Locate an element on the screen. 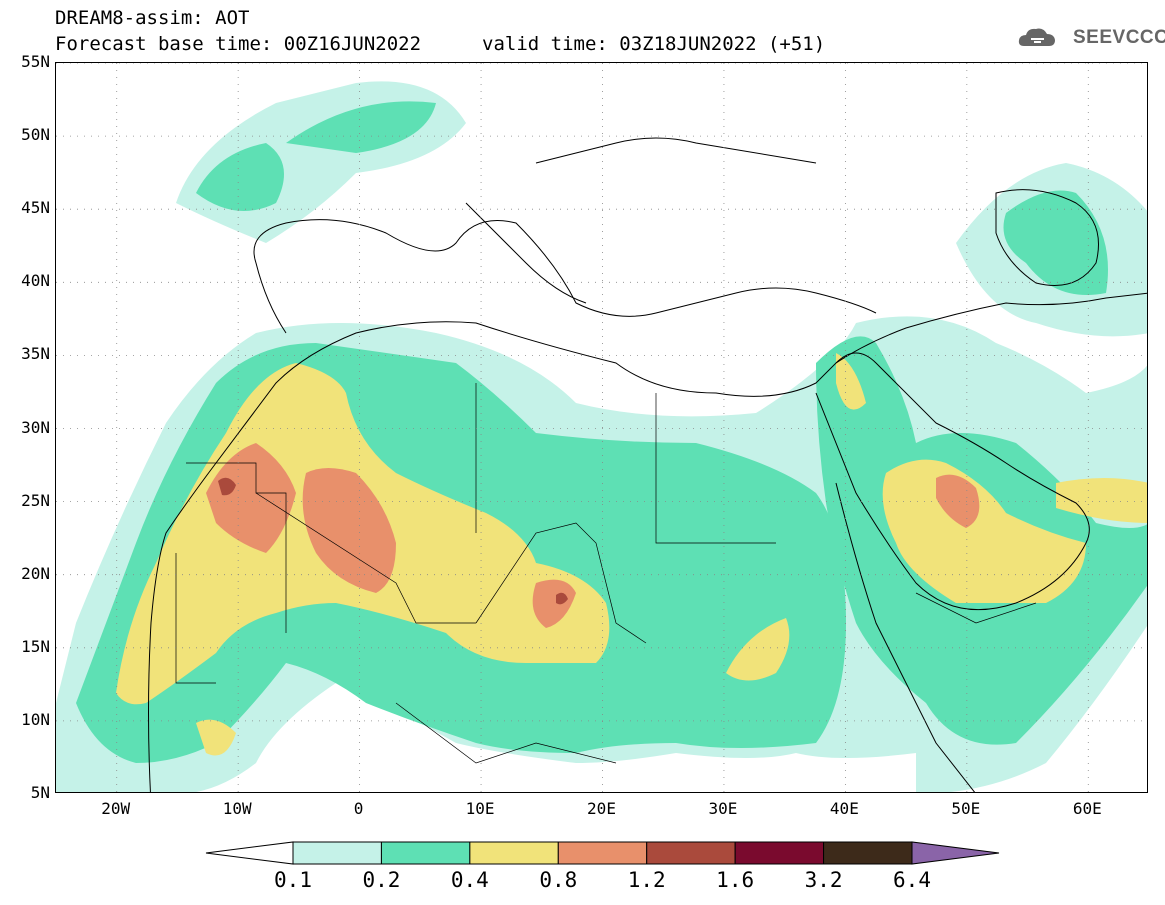  colorbar-boxes is located at coordinates (602, 853).